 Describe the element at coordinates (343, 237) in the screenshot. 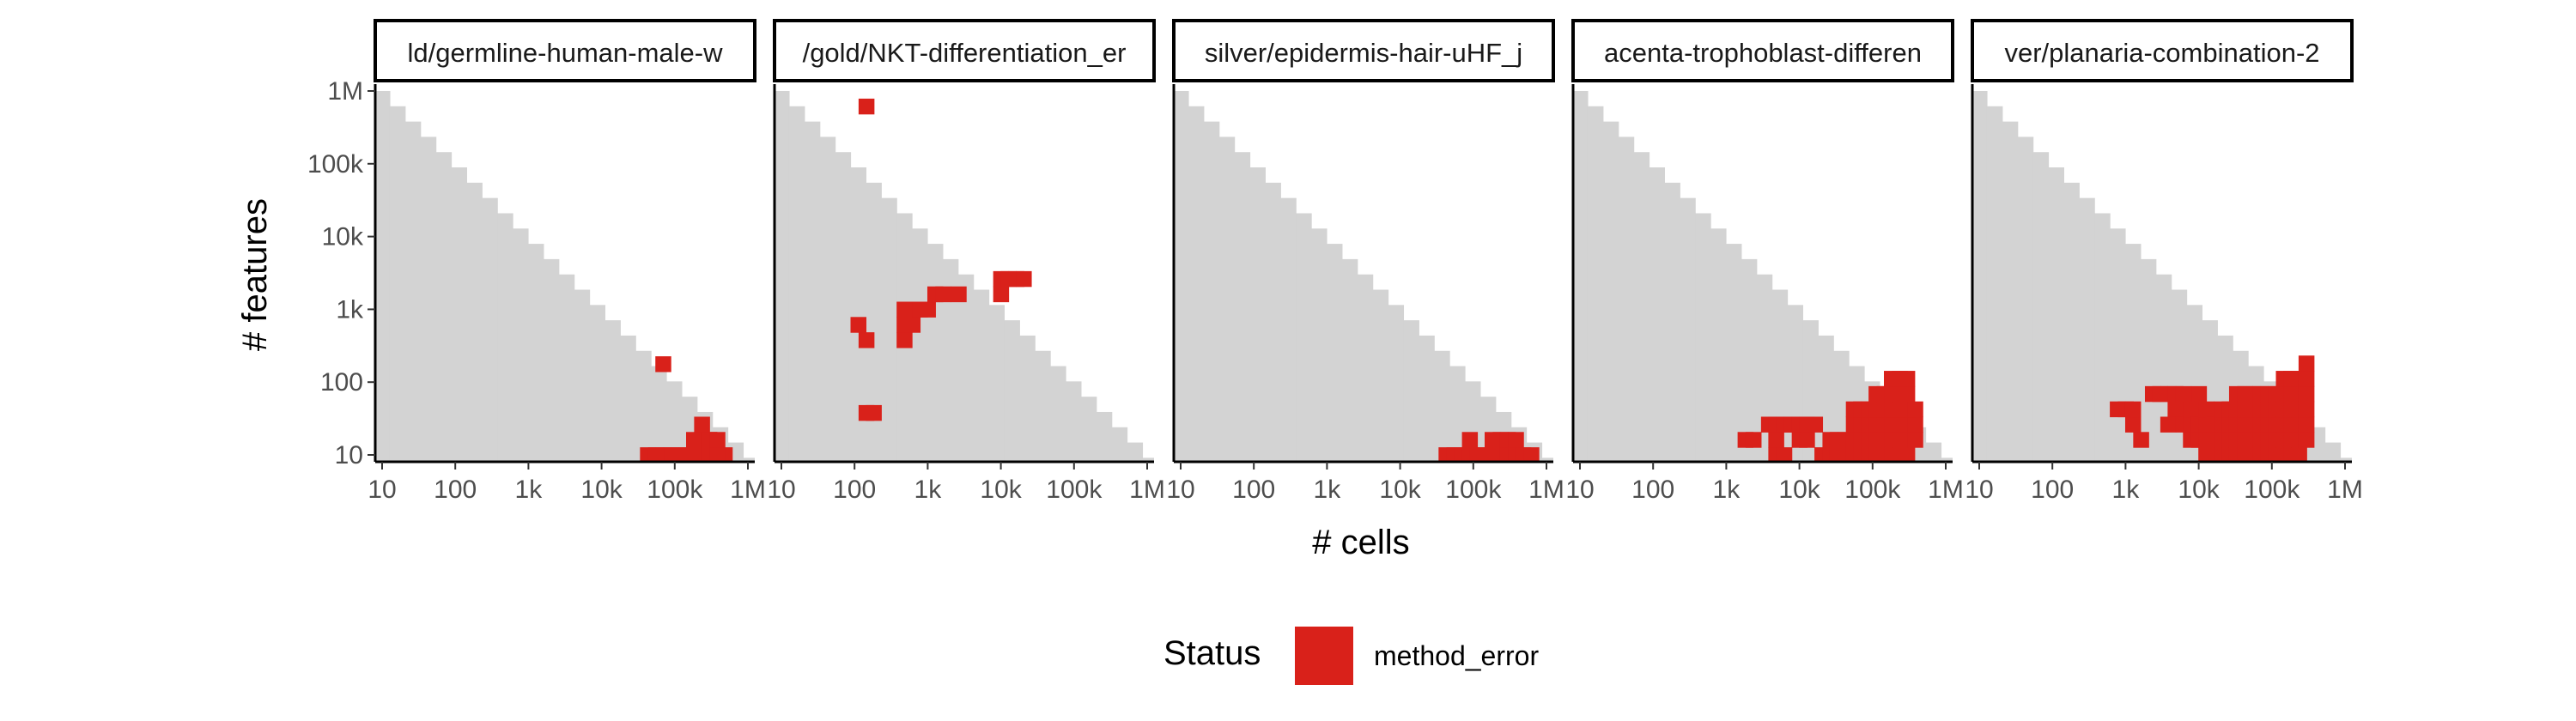

I see `y-tick-label: 10k` at that location.